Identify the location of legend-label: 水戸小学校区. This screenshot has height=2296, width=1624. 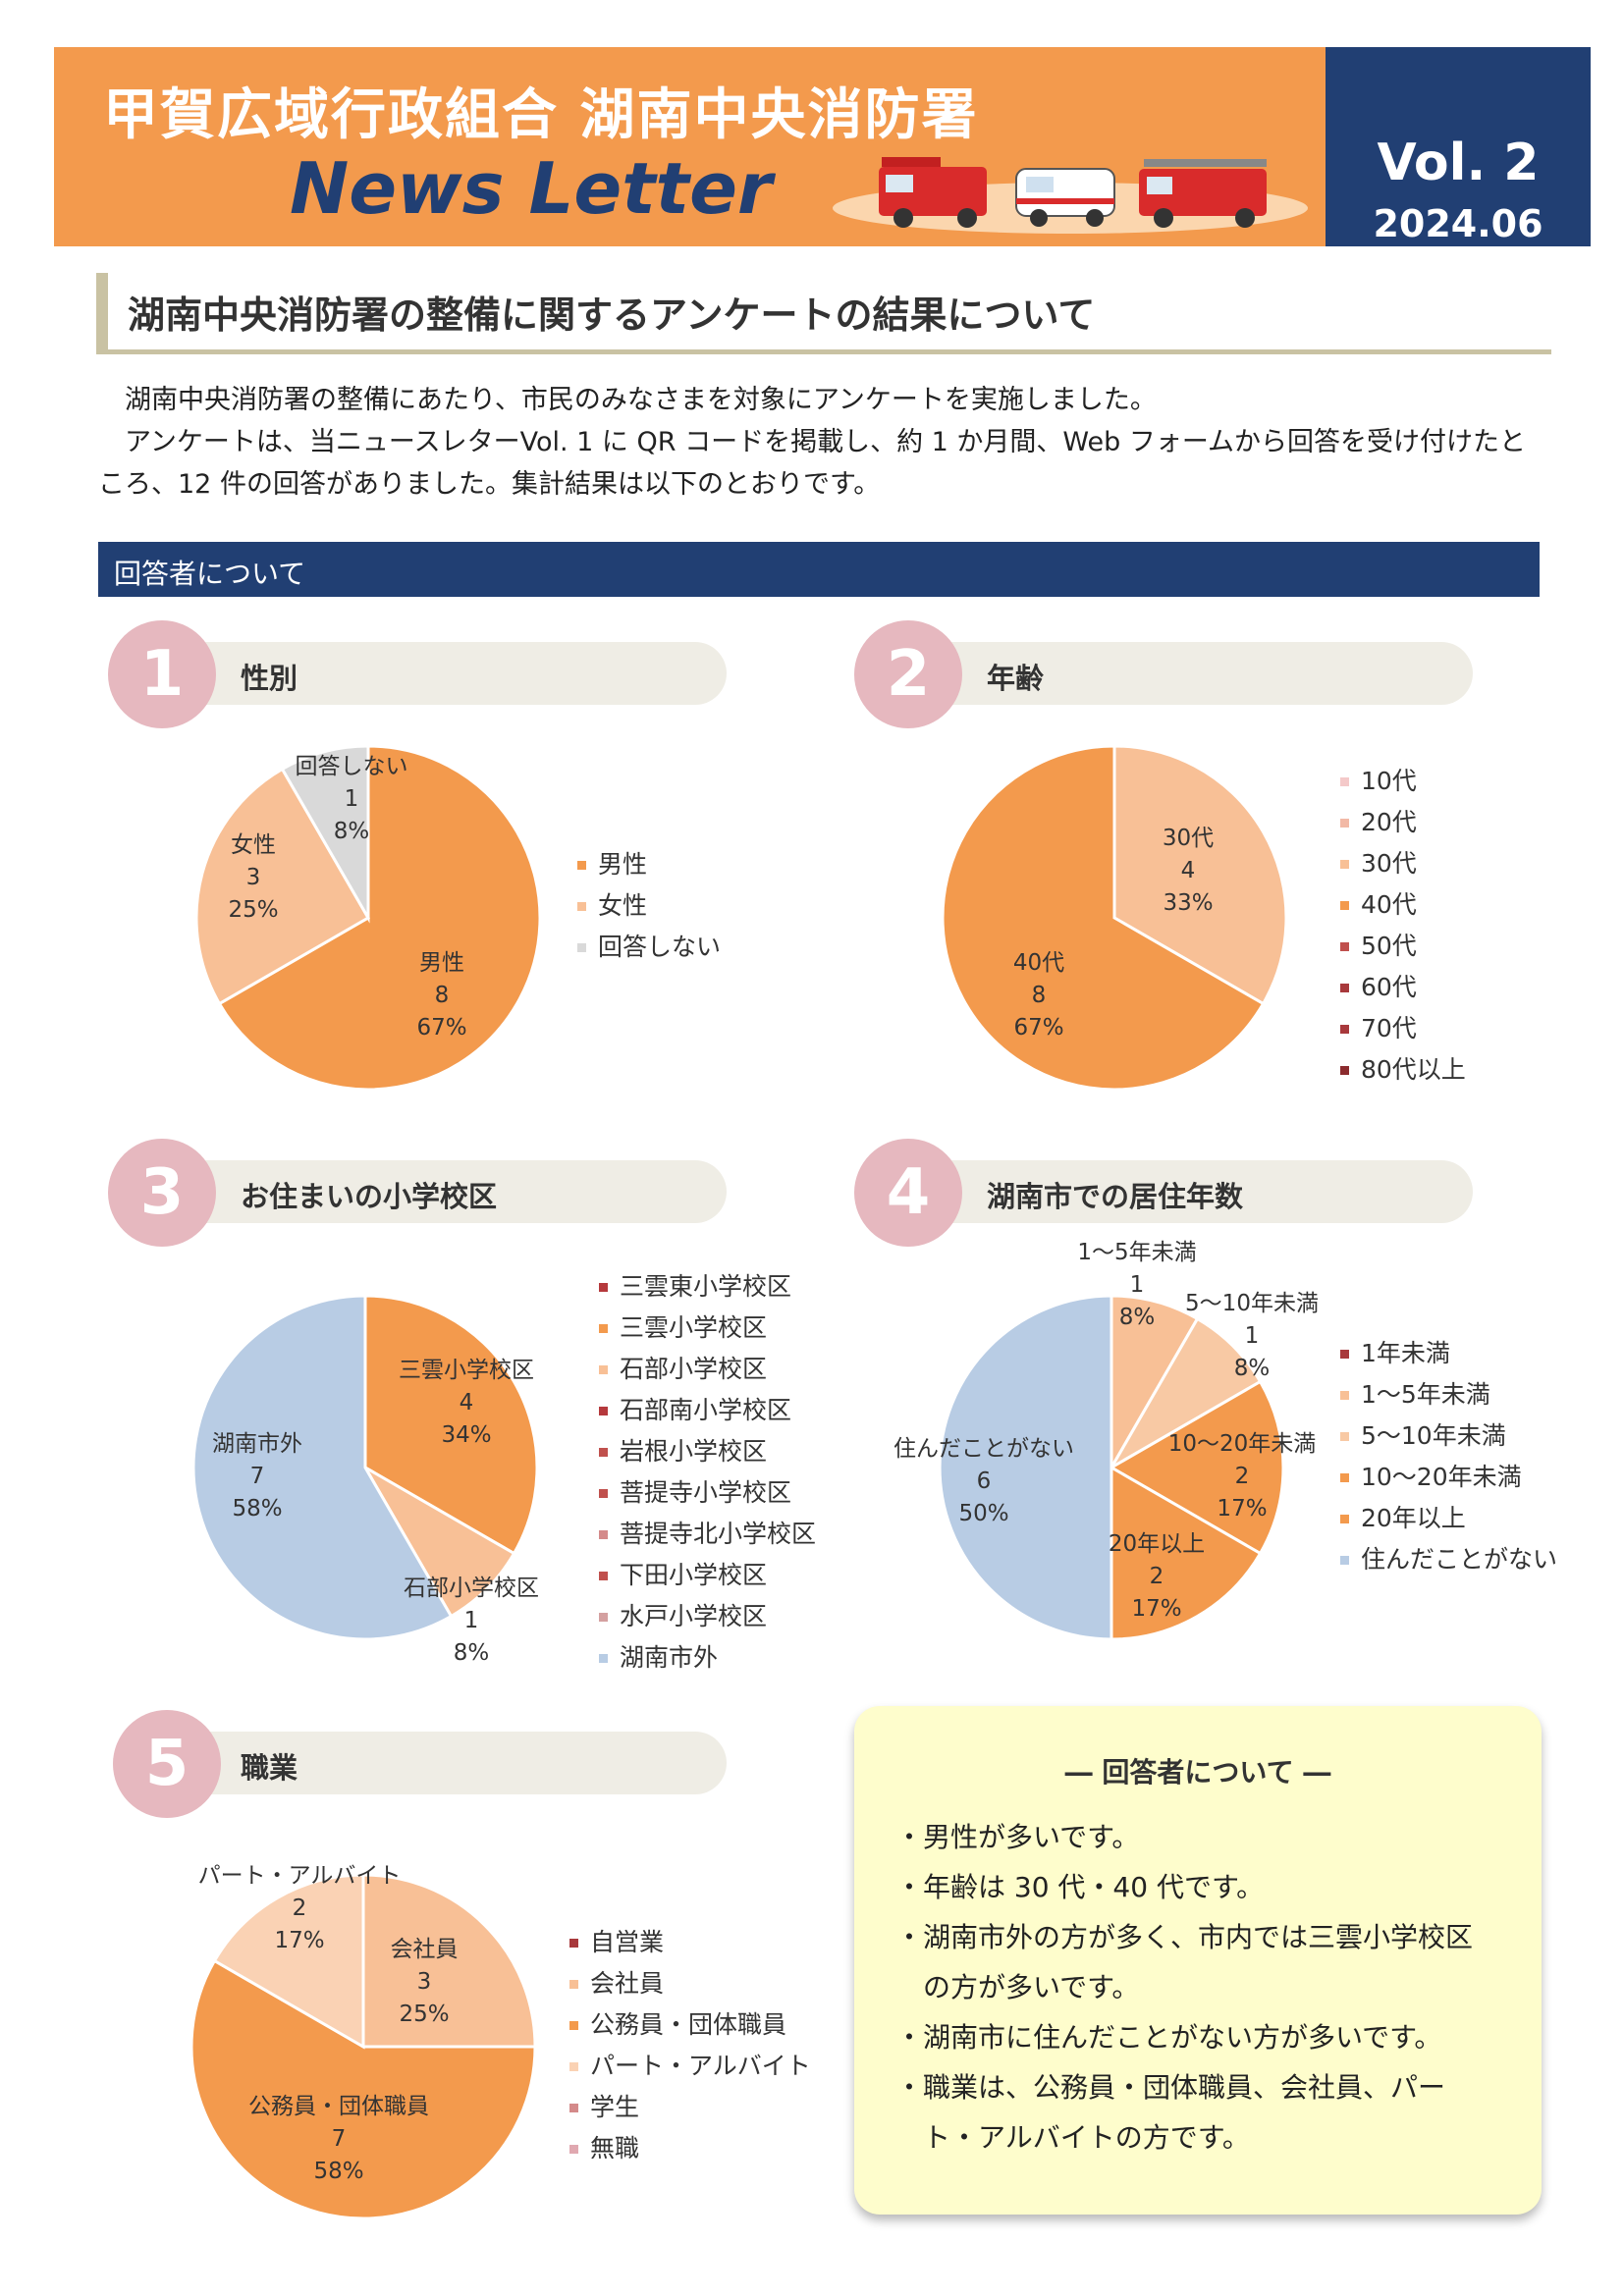
(694, 1616).